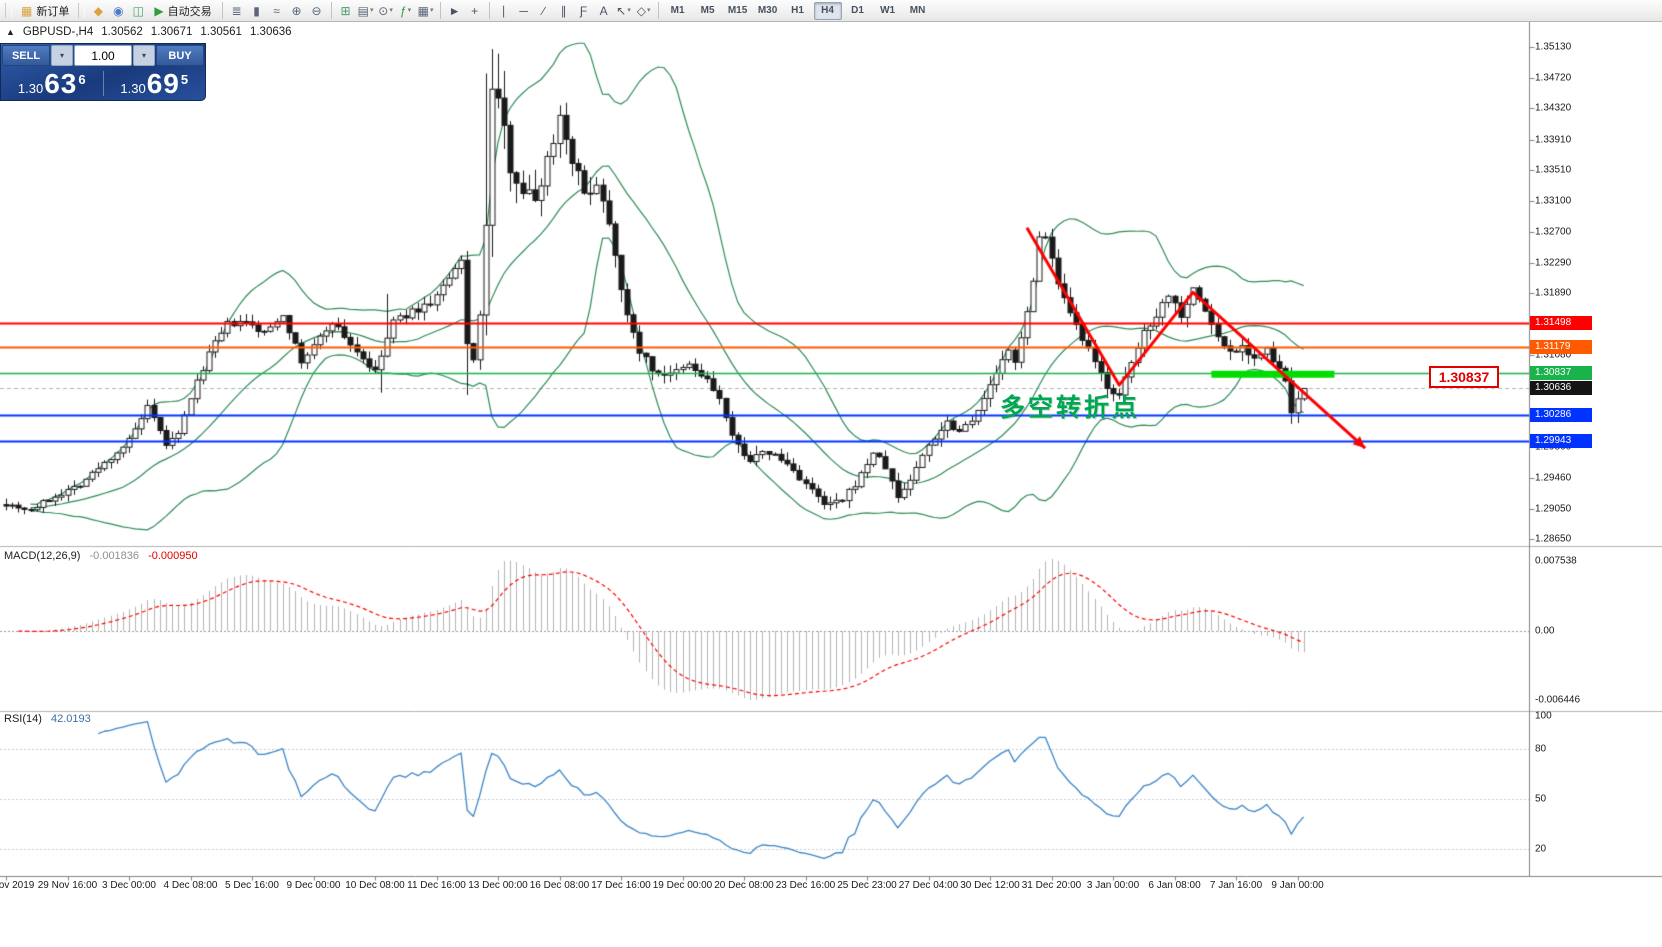 The width and height of the screenshot is (1662, 947). What do you see at coordinates (27, 10) in the screenshot?
I see `new-order-button-icon: ▦` at bounding box center [27, 10].